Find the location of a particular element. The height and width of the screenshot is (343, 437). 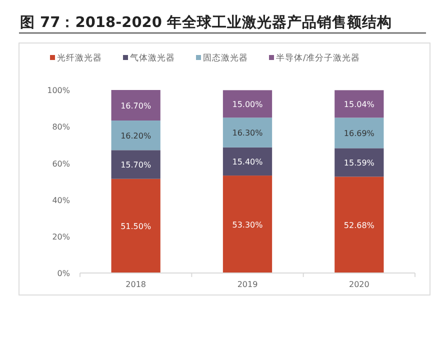

x-tick-label: 2019 is located at coordinates (247, 284).